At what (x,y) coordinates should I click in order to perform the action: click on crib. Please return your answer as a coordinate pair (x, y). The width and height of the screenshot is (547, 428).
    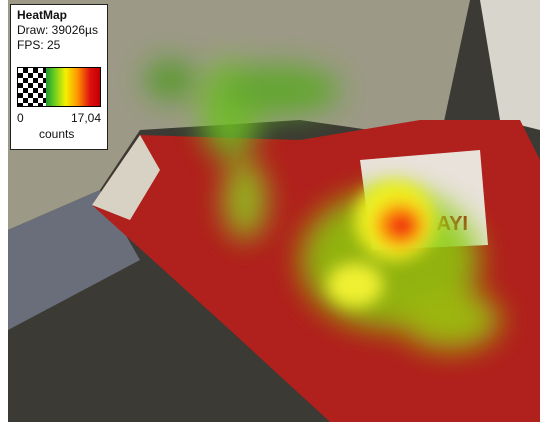
    Looking at the image, I should click on (74, 260).